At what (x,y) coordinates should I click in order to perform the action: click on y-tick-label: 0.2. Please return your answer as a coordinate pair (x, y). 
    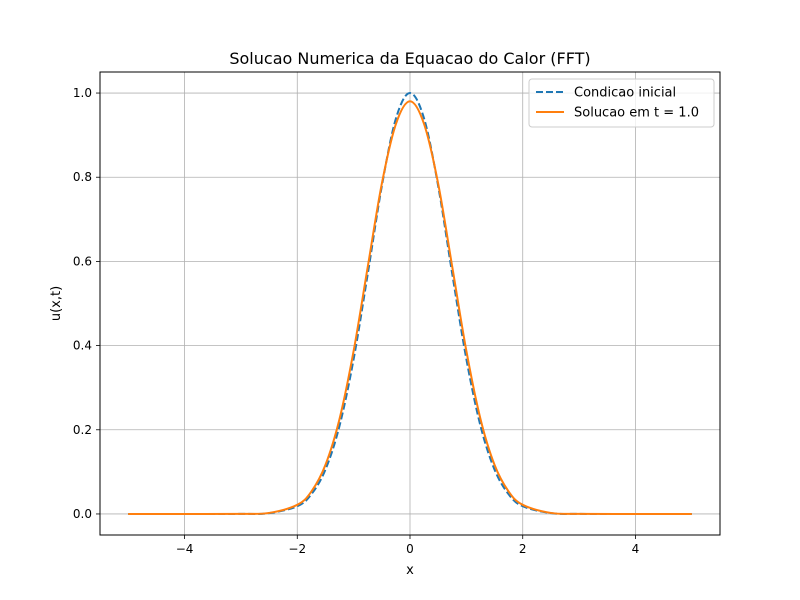
    Looking at the image, I should click on (82, 430).